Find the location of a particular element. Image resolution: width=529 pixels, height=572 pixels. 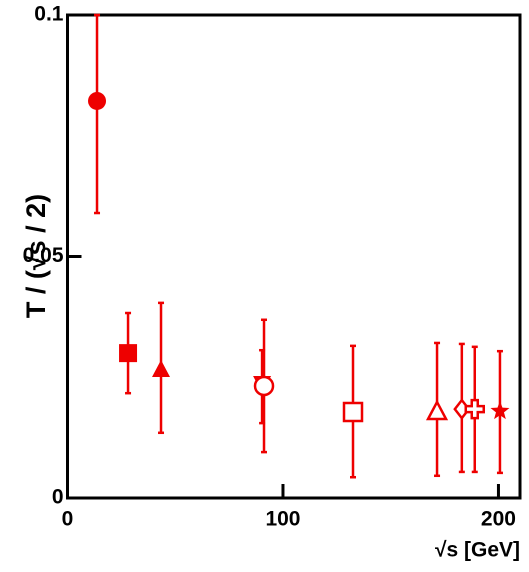

x-axis-label: √s [GeV] is located at coordinates (477, 550).